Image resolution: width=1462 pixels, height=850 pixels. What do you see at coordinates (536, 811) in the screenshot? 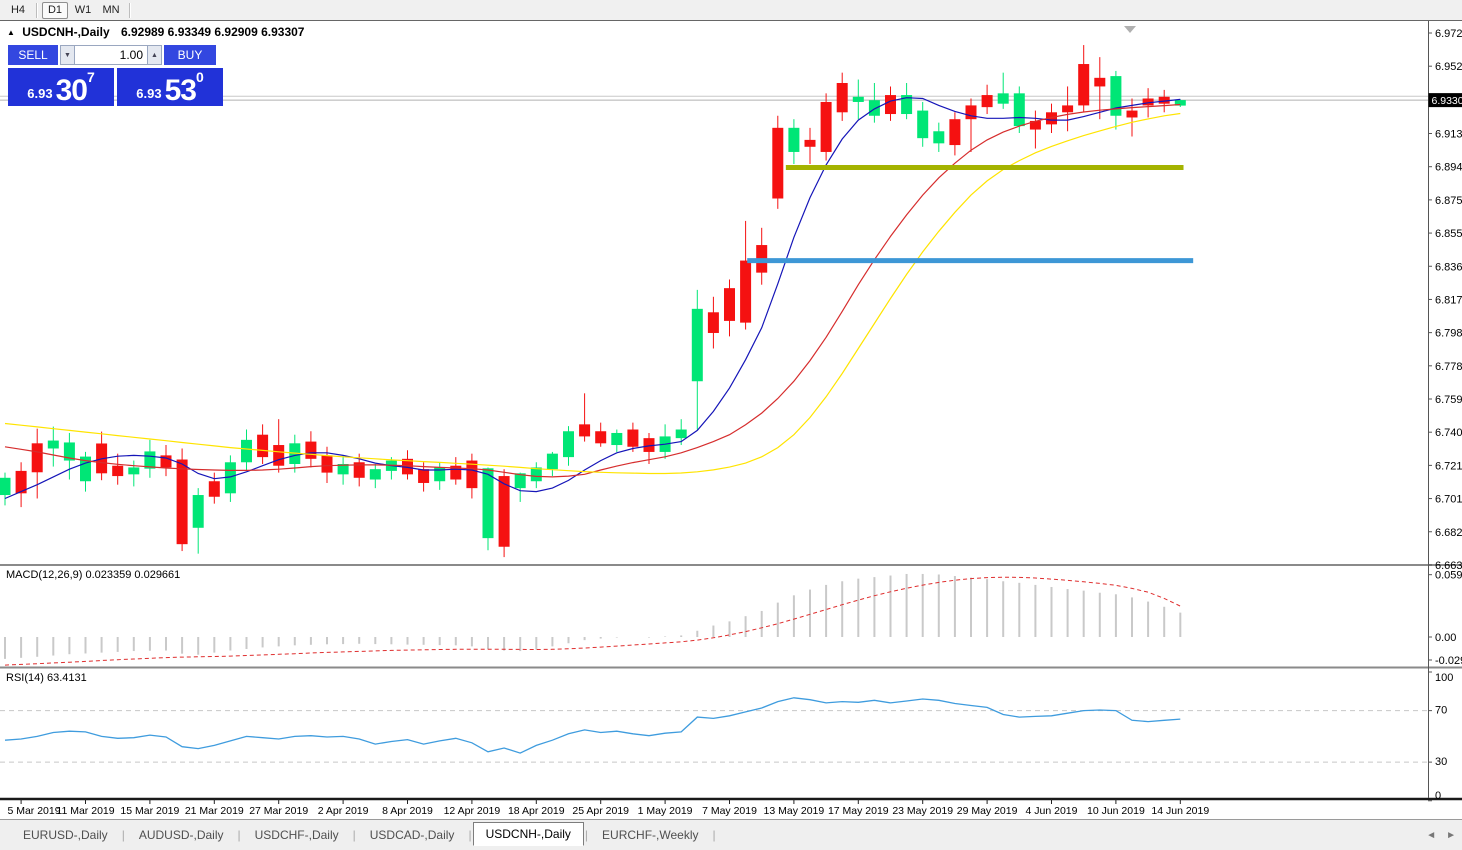
I see `svg-text: 18 Apr 2019` at bounding box center [536, 811].